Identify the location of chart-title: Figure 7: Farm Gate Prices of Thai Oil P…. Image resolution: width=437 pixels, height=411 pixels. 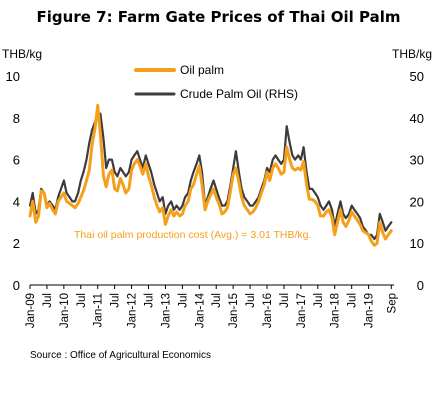
(218, 17).